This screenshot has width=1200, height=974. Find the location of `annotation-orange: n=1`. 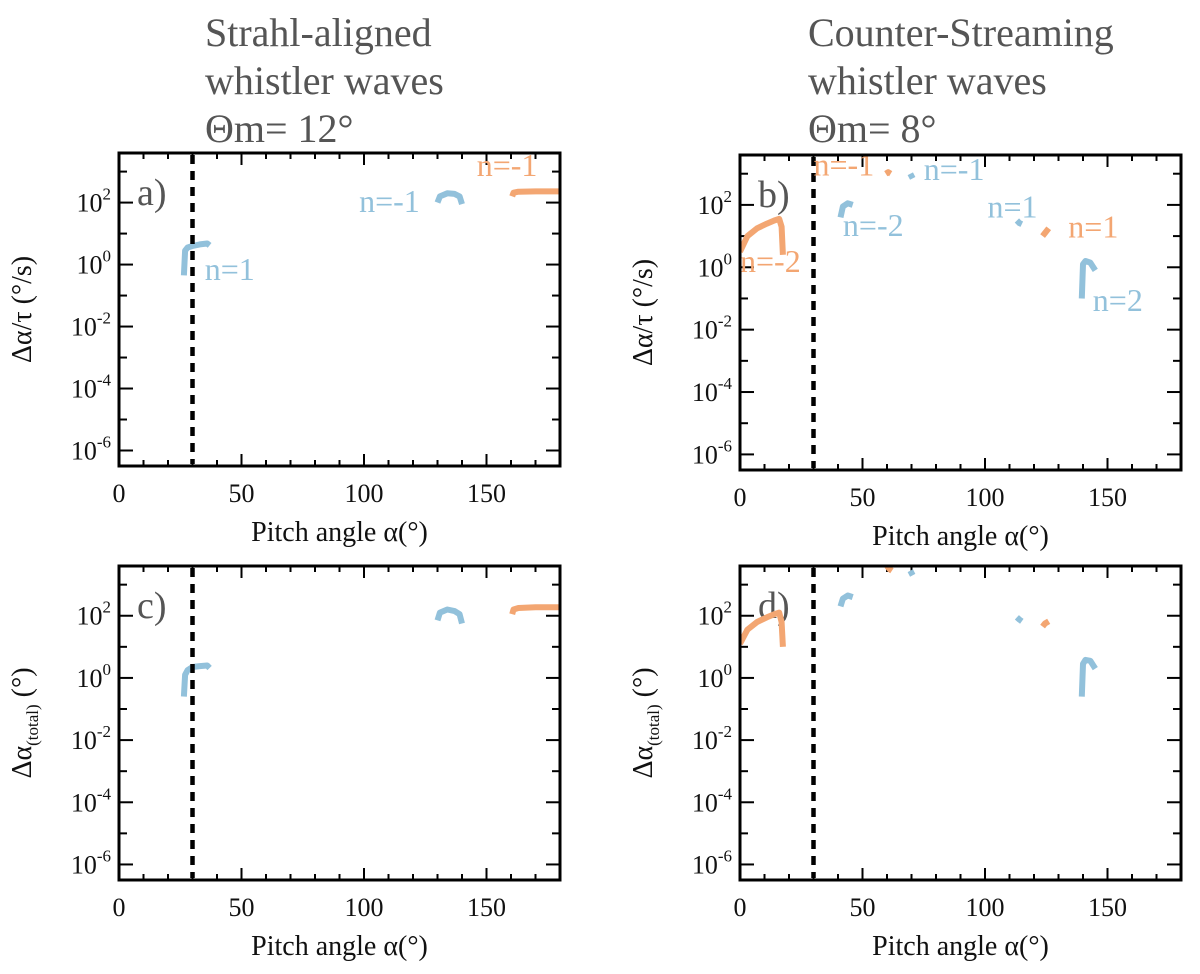

annotation-orange: n=1 is located at coordinates (1093, 227).